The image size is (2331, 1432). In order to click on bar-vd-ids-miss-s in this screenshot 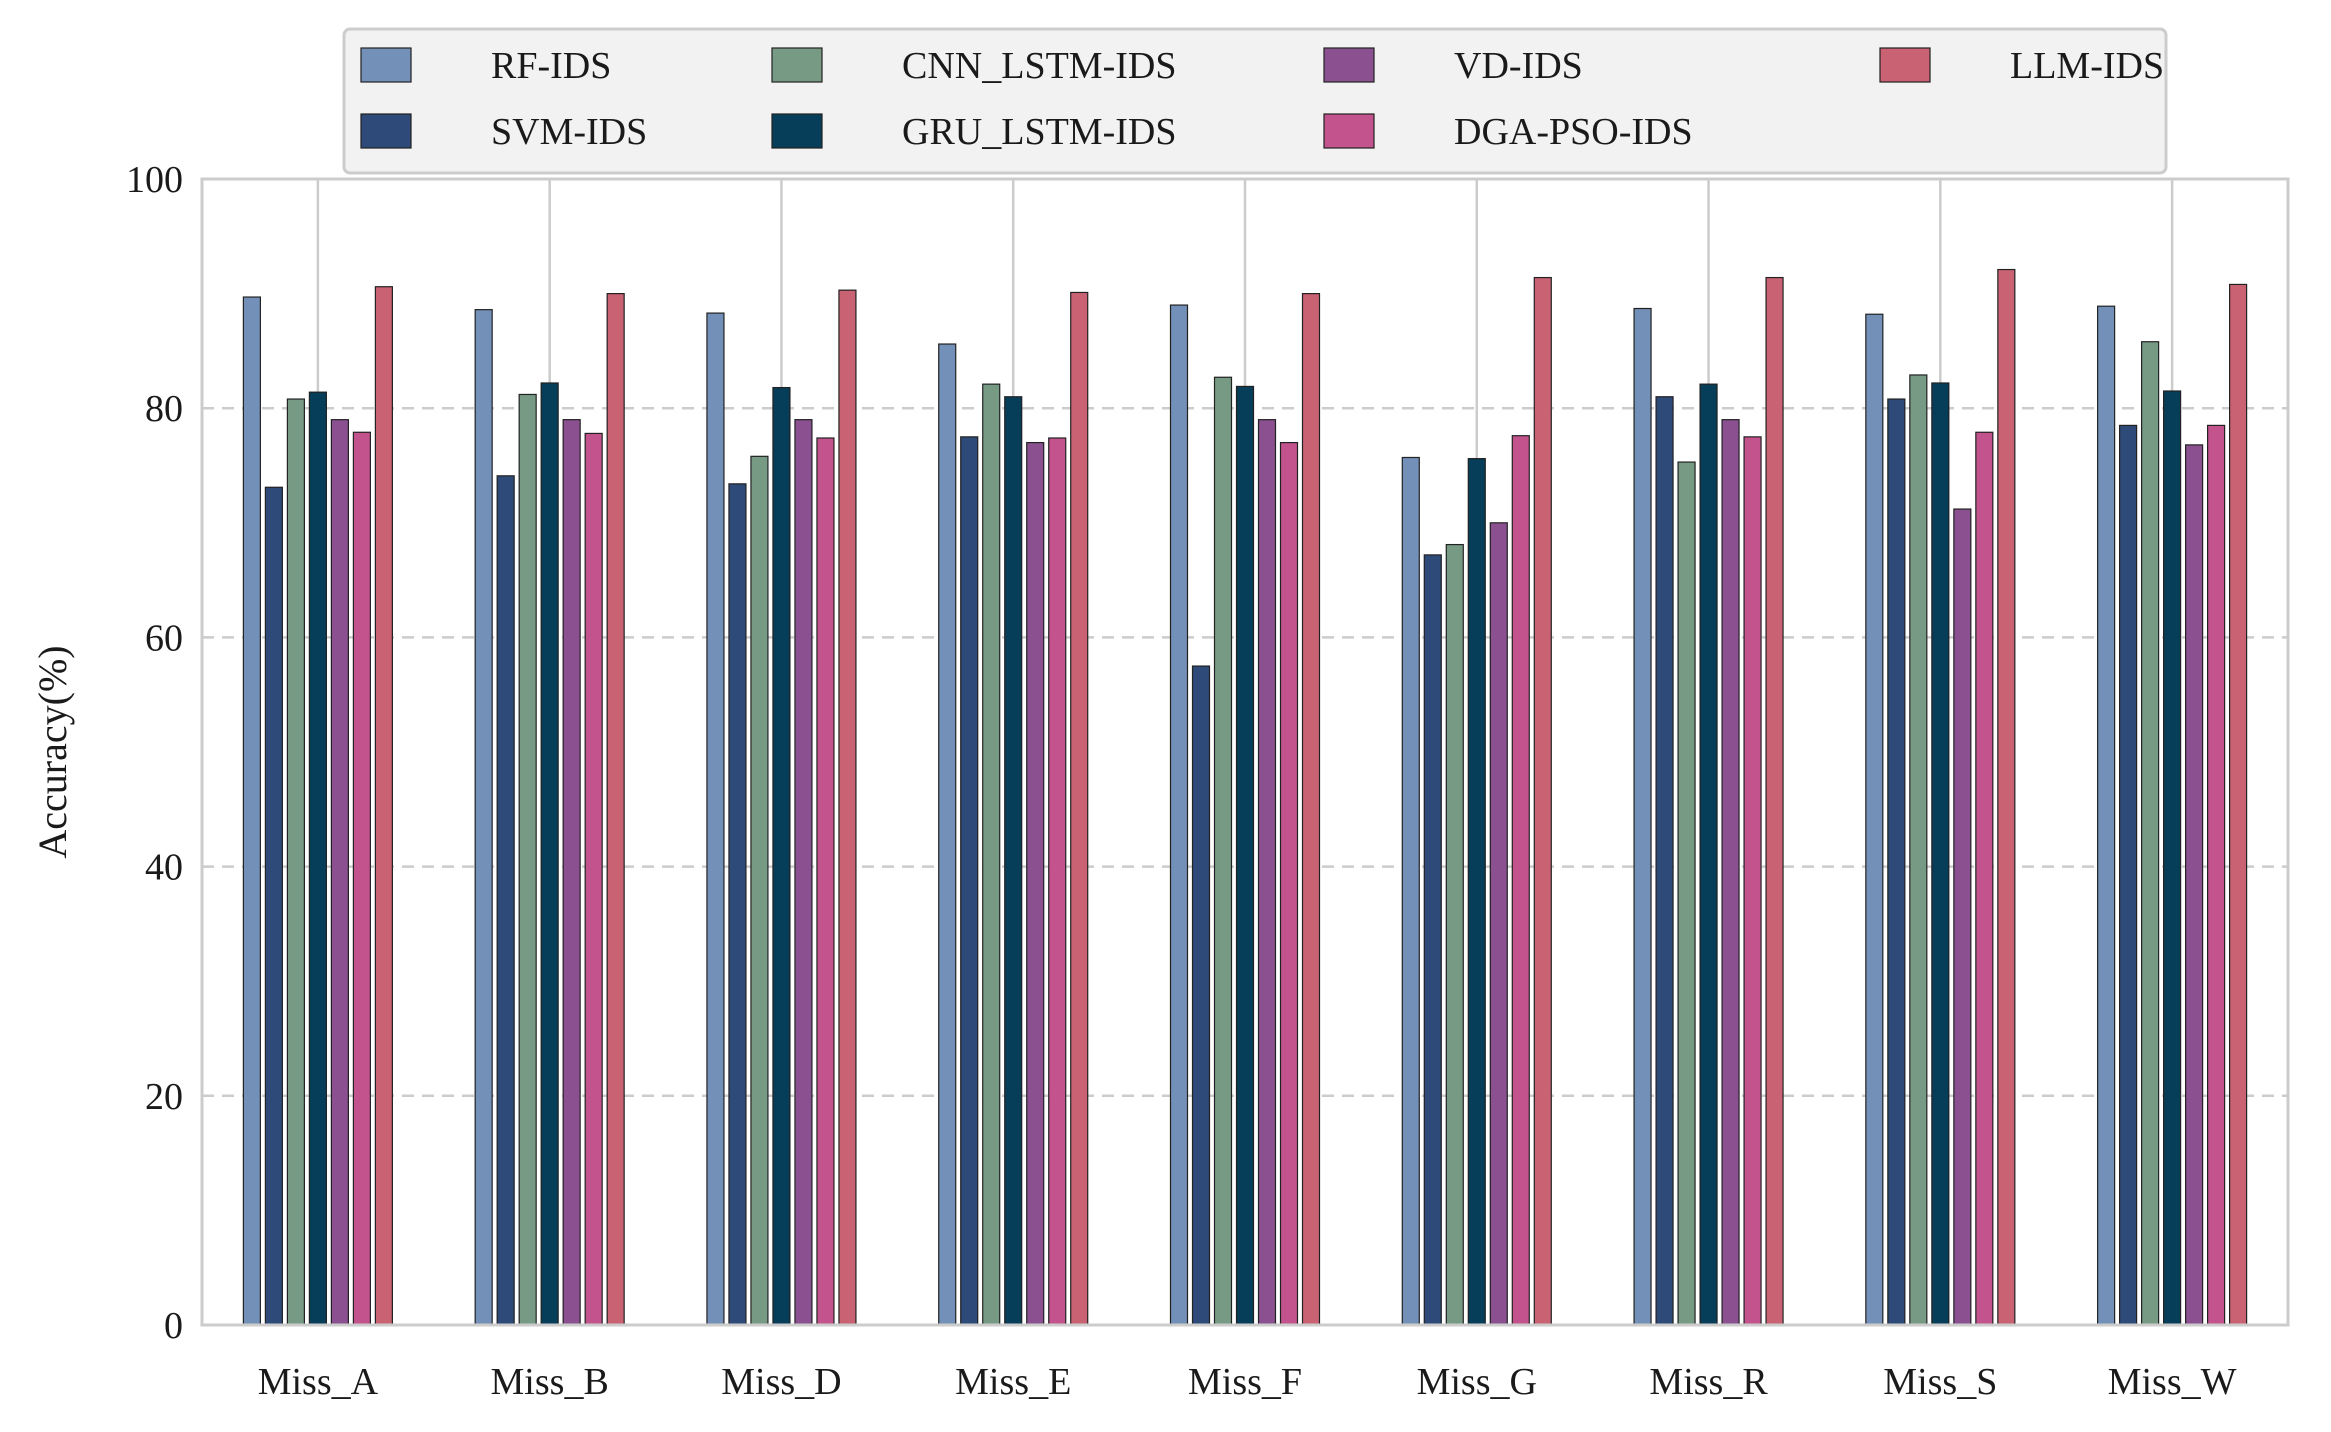, I will do `click(1962, 917)`.